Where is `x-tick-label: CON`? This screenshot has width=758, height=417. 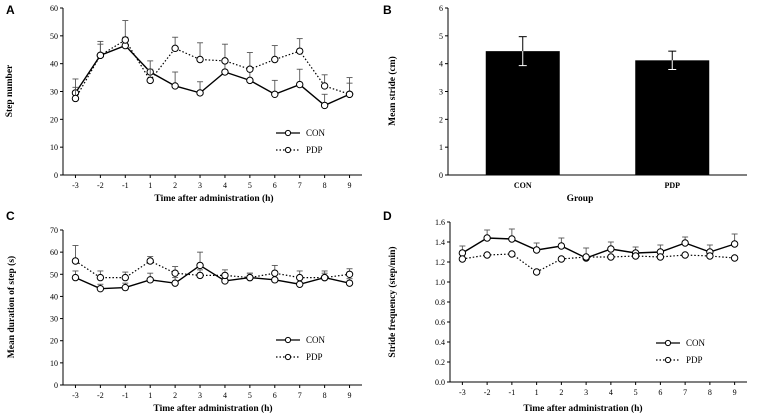
x-tick-label: CON is located at coordinates (523, 185).